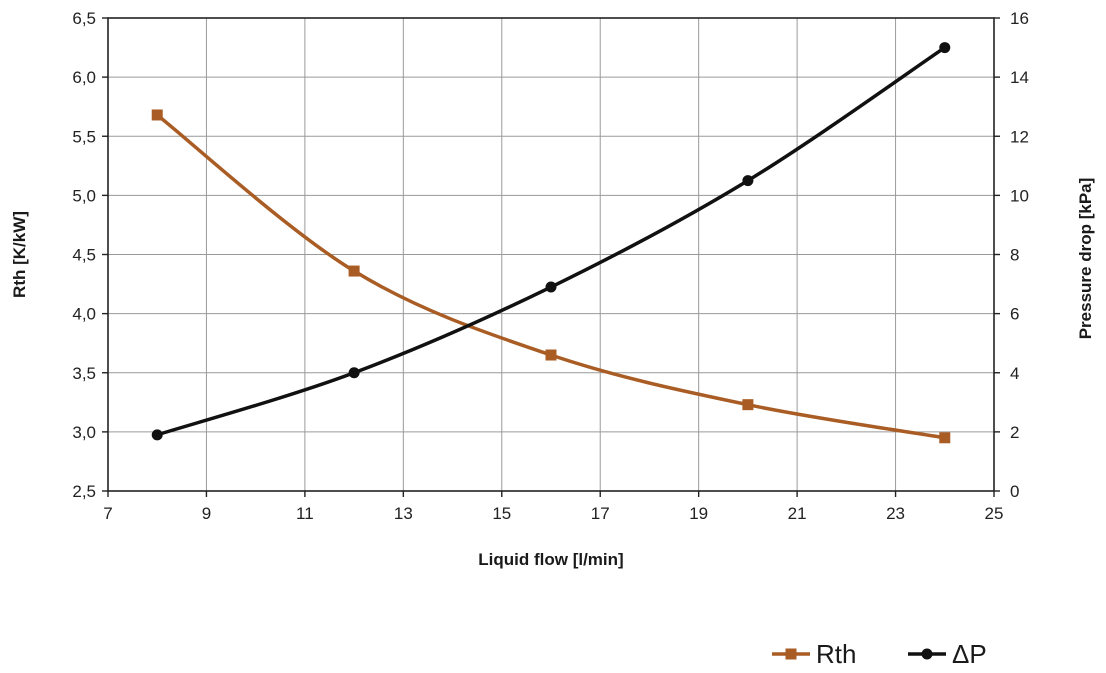 The height and width of the screenshot is (673, 1106). I want to click on y-tick-label: 3,5, so click(84, 373).